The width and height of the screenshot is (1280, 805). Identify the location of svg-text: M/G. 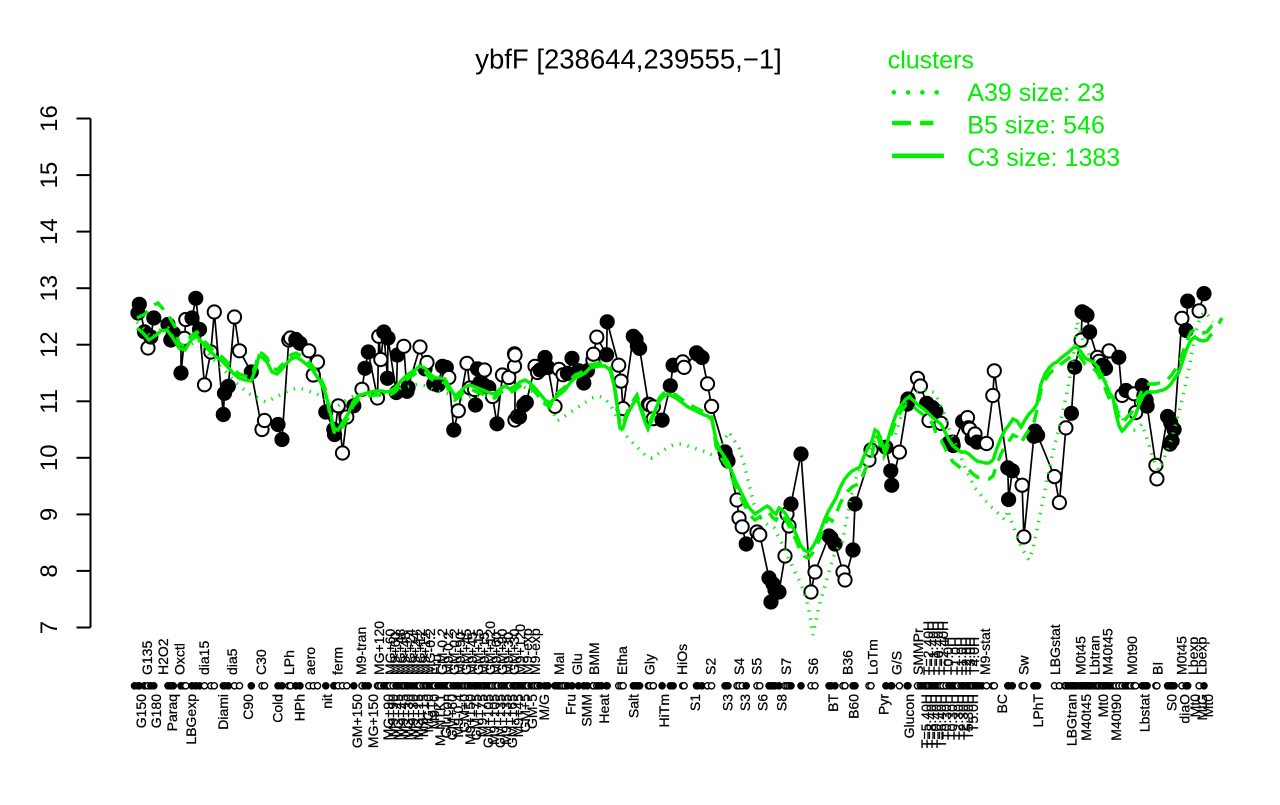
(544, 707).